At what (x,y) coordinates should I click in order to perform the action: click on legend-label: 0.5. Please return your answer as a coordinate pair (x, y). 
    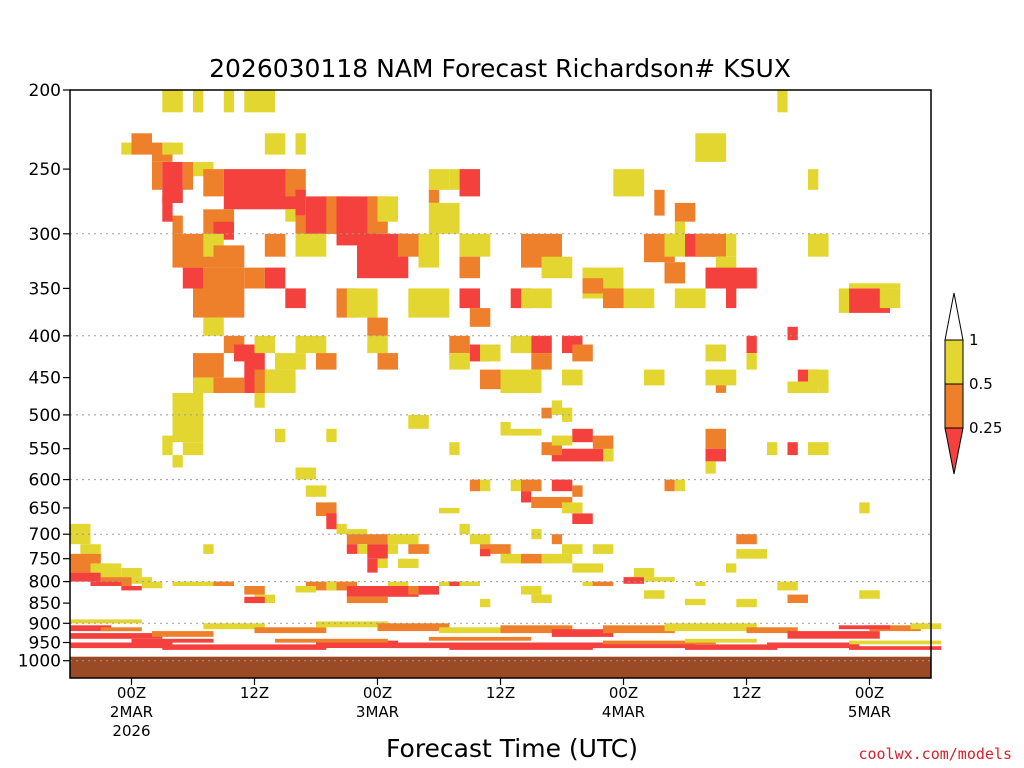
    Looking at the image, I should click on (981, 384).